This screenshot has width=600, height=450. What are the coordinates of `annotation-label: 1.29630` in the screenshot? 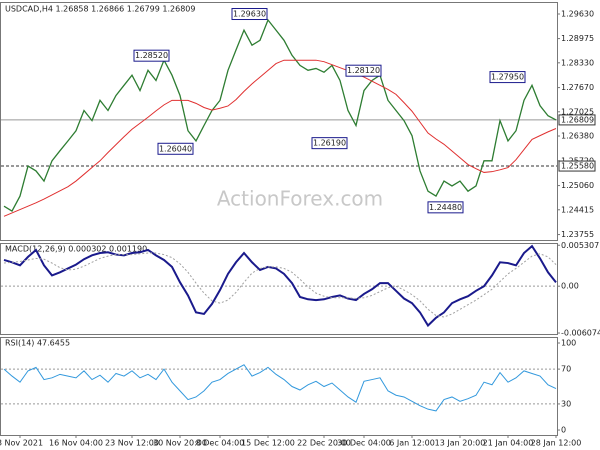 It's located at (249, 14).